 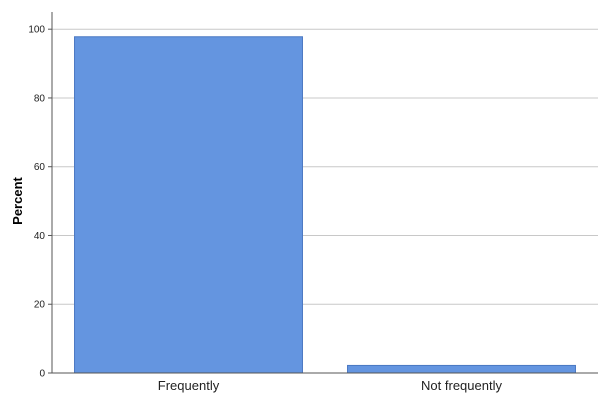 I want to click on y-tick-label: 100, so click(x=36, y=30).